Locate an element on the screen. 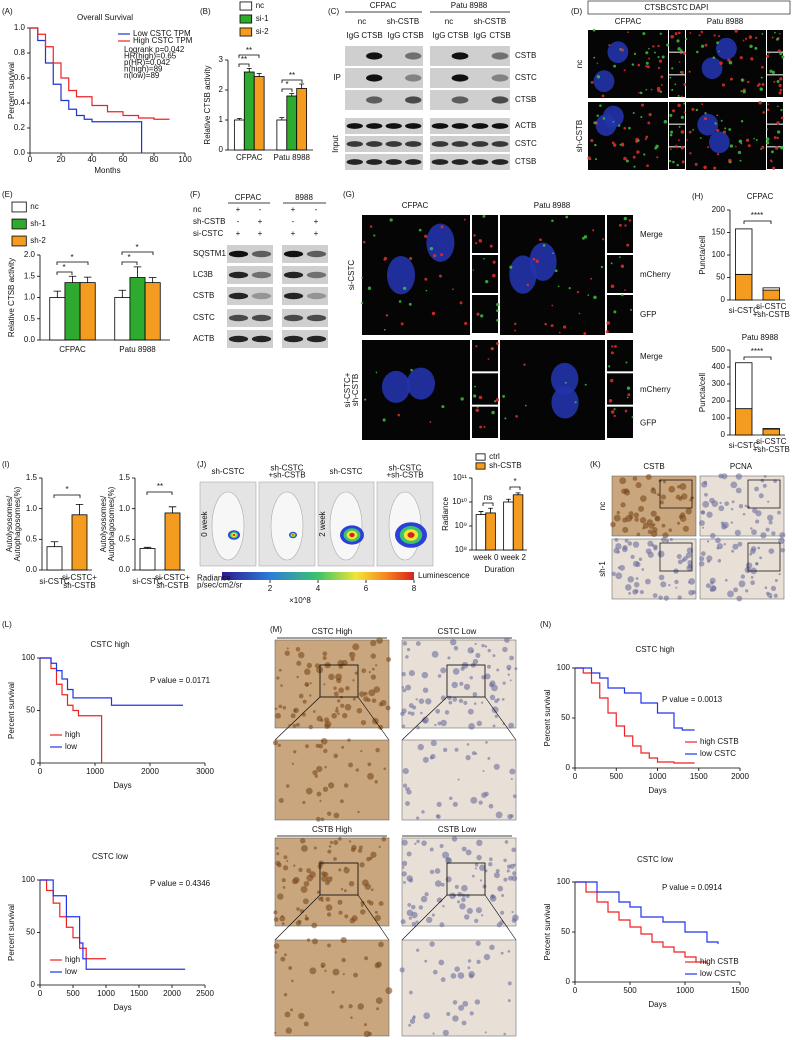 The width and height of the screenshot is (792, 1040). channel-label: mCherry is located at coordinates (655, 389).